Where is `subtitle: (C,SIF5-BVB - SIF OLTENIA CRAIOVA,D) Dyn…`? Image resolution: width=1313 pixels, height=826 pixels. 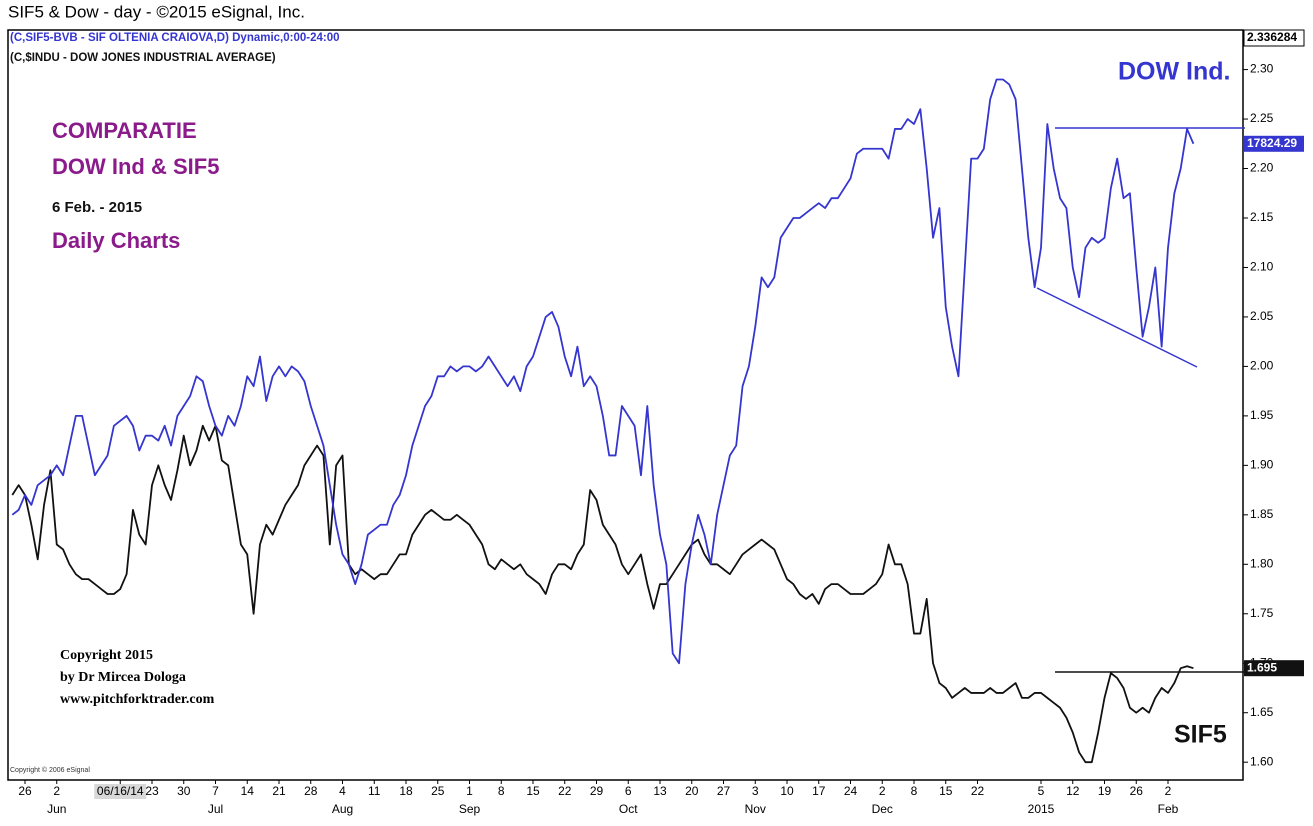
subtitle: (C,SIF5-BVB - SIF OLTENIA CRAIOVA,D) Dyn… is located at coordinates (175, 38).